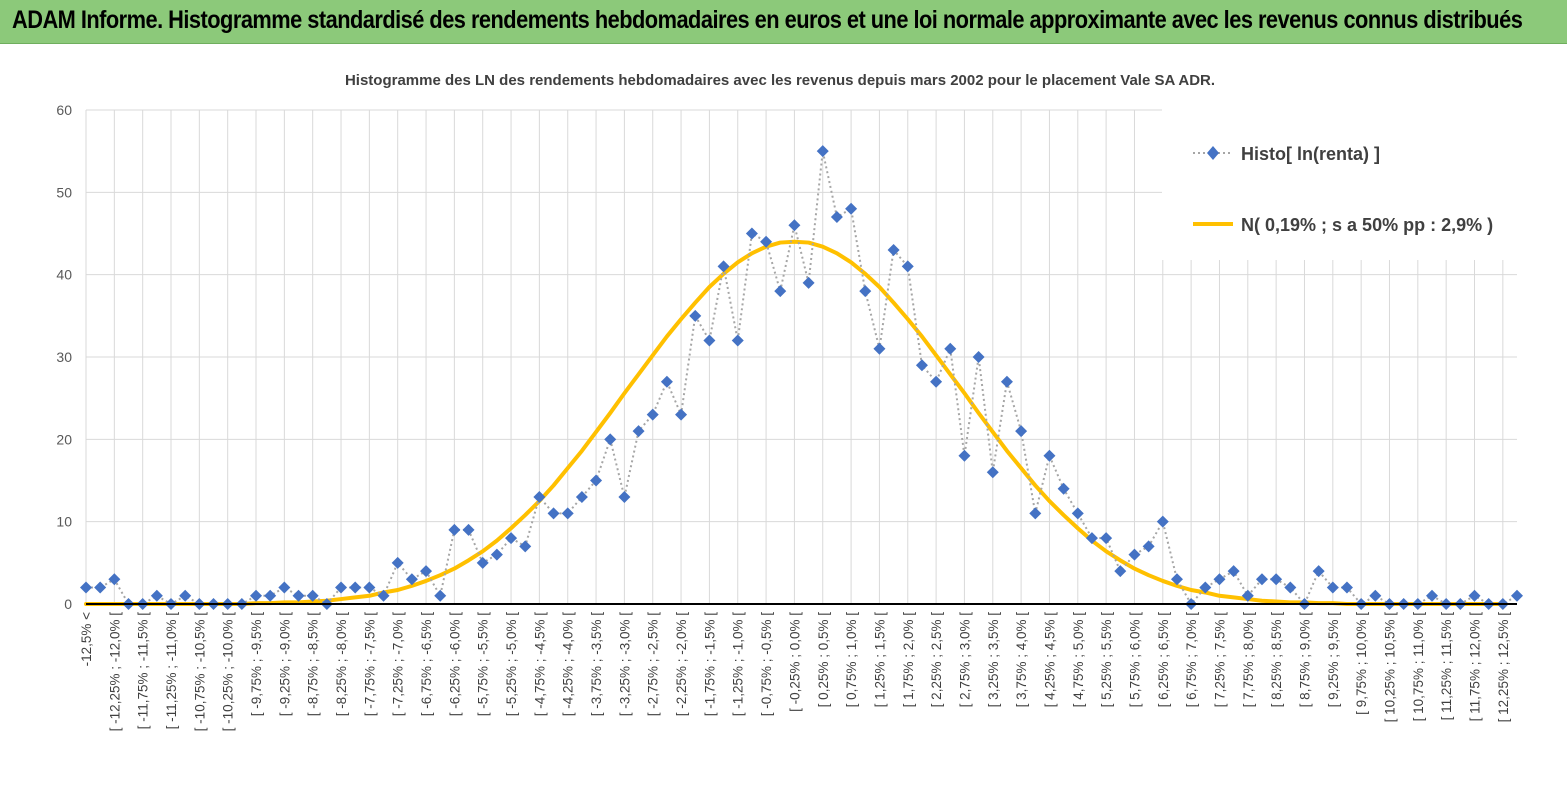 The height and width of the screenshot is (790, 1567). I want to click on y-tick-label: 20, so click(64, 439).